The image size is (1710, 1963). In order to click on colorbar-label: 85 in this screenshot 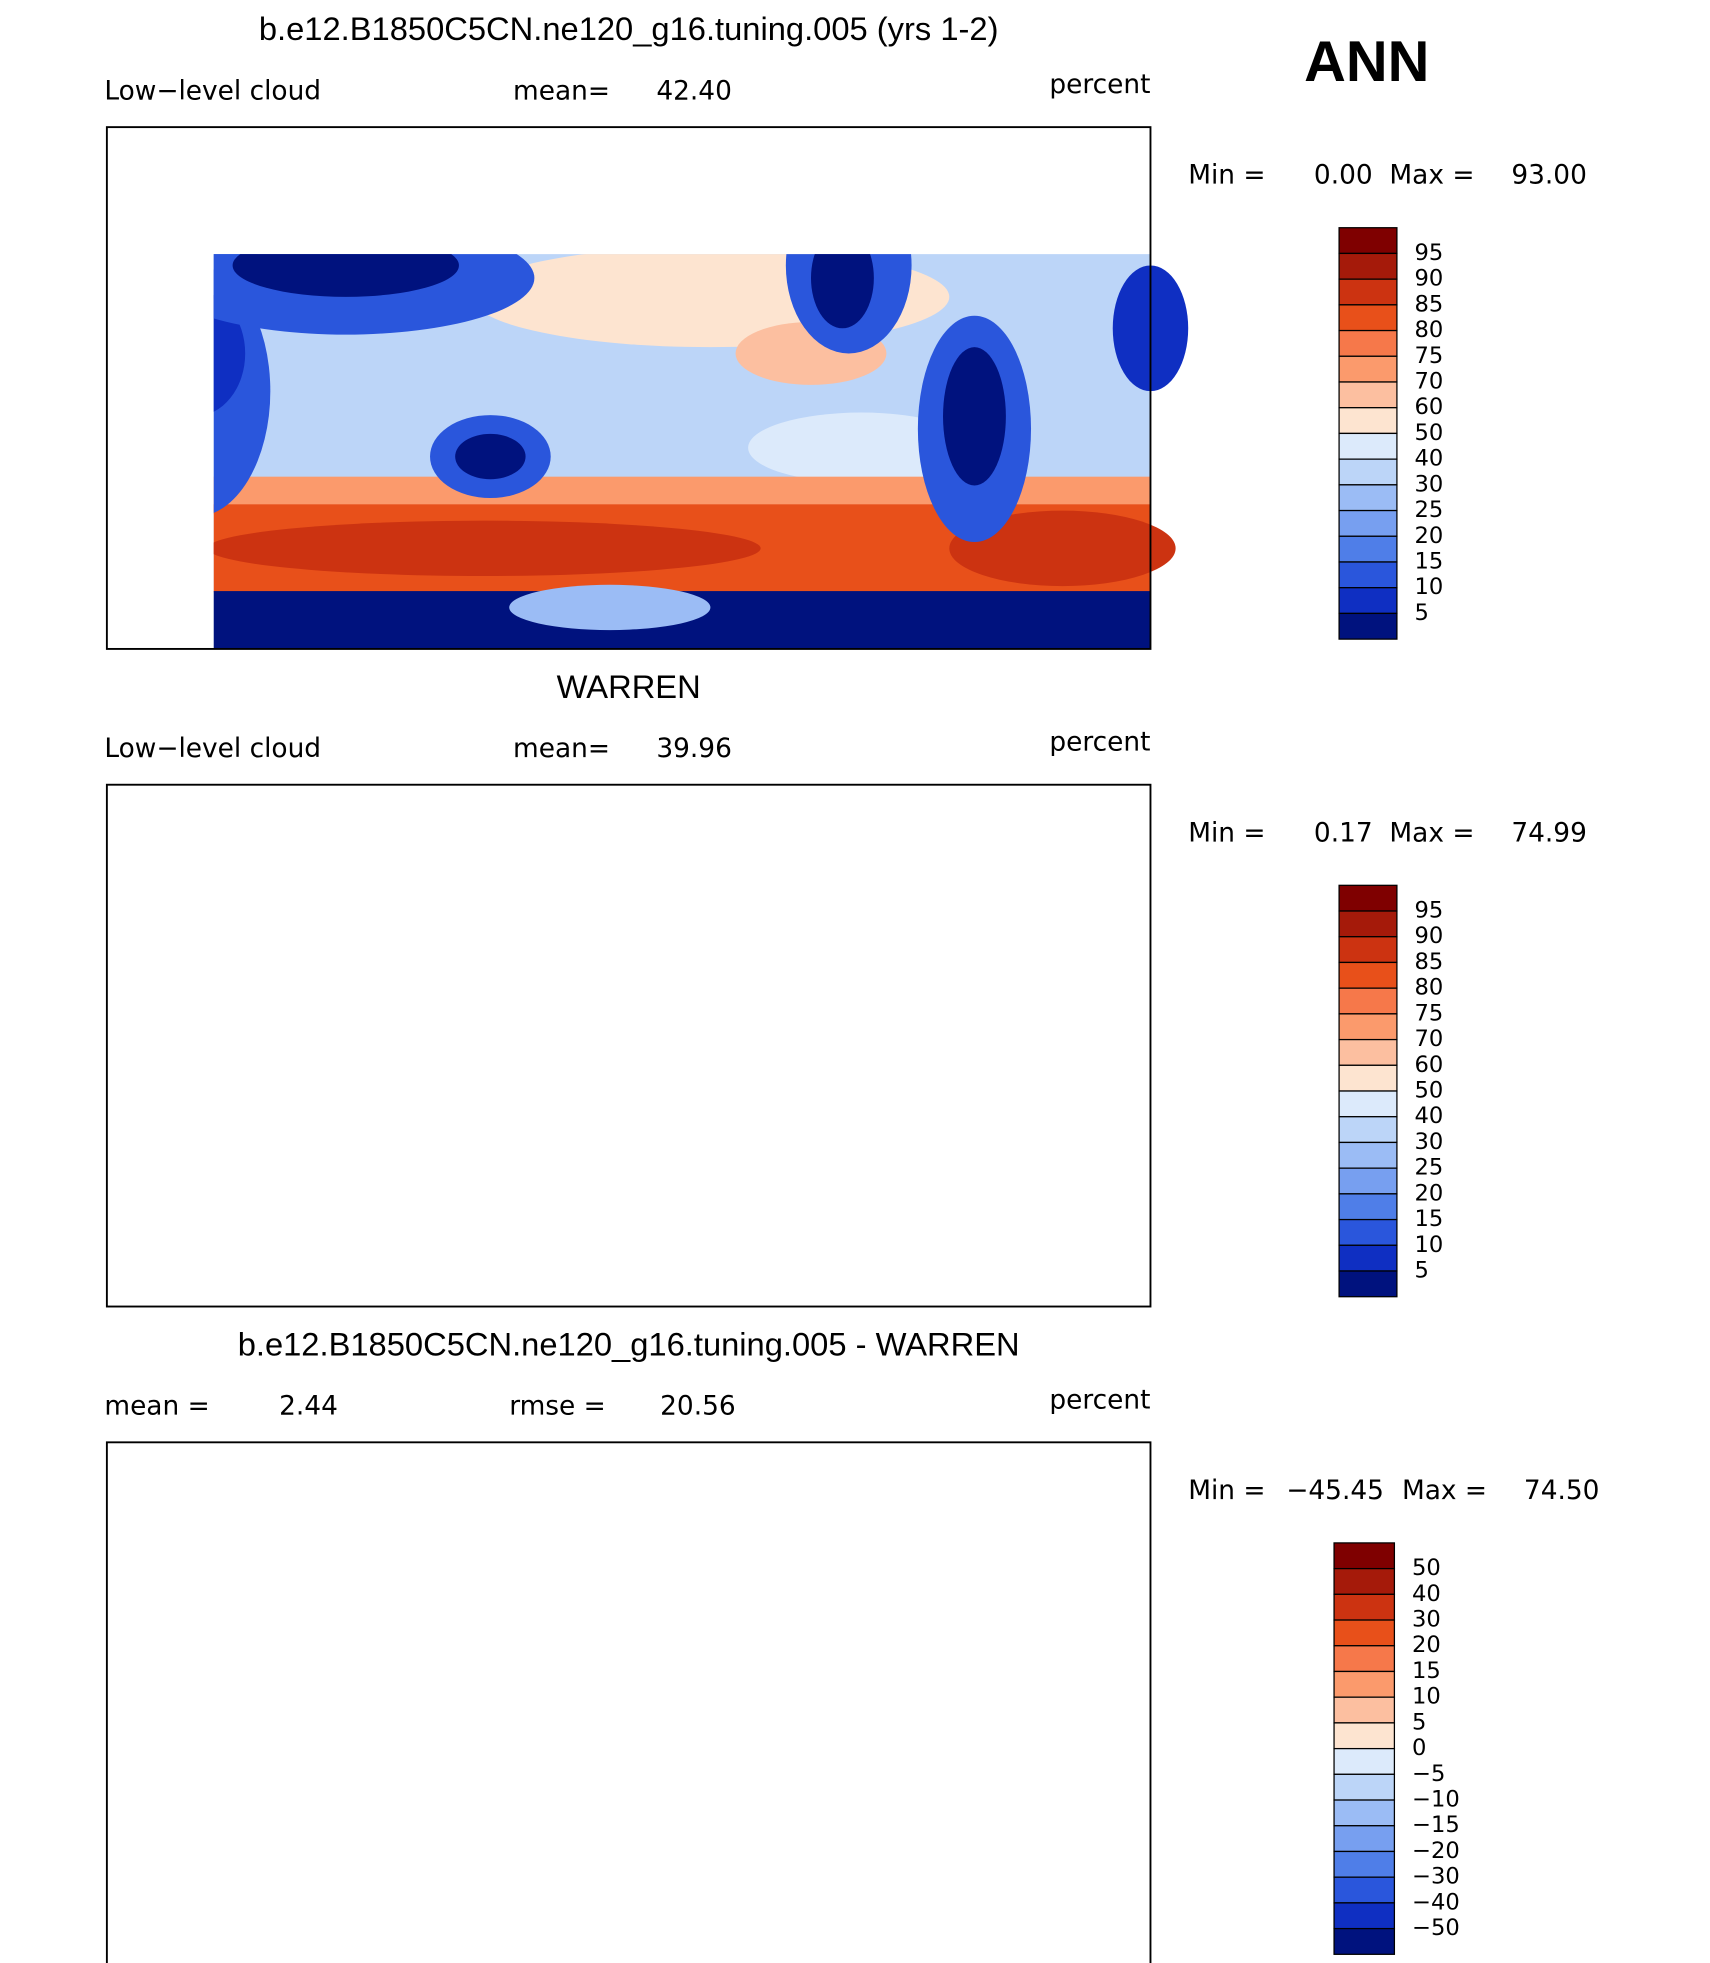, I will do `click(1429, 962)`.